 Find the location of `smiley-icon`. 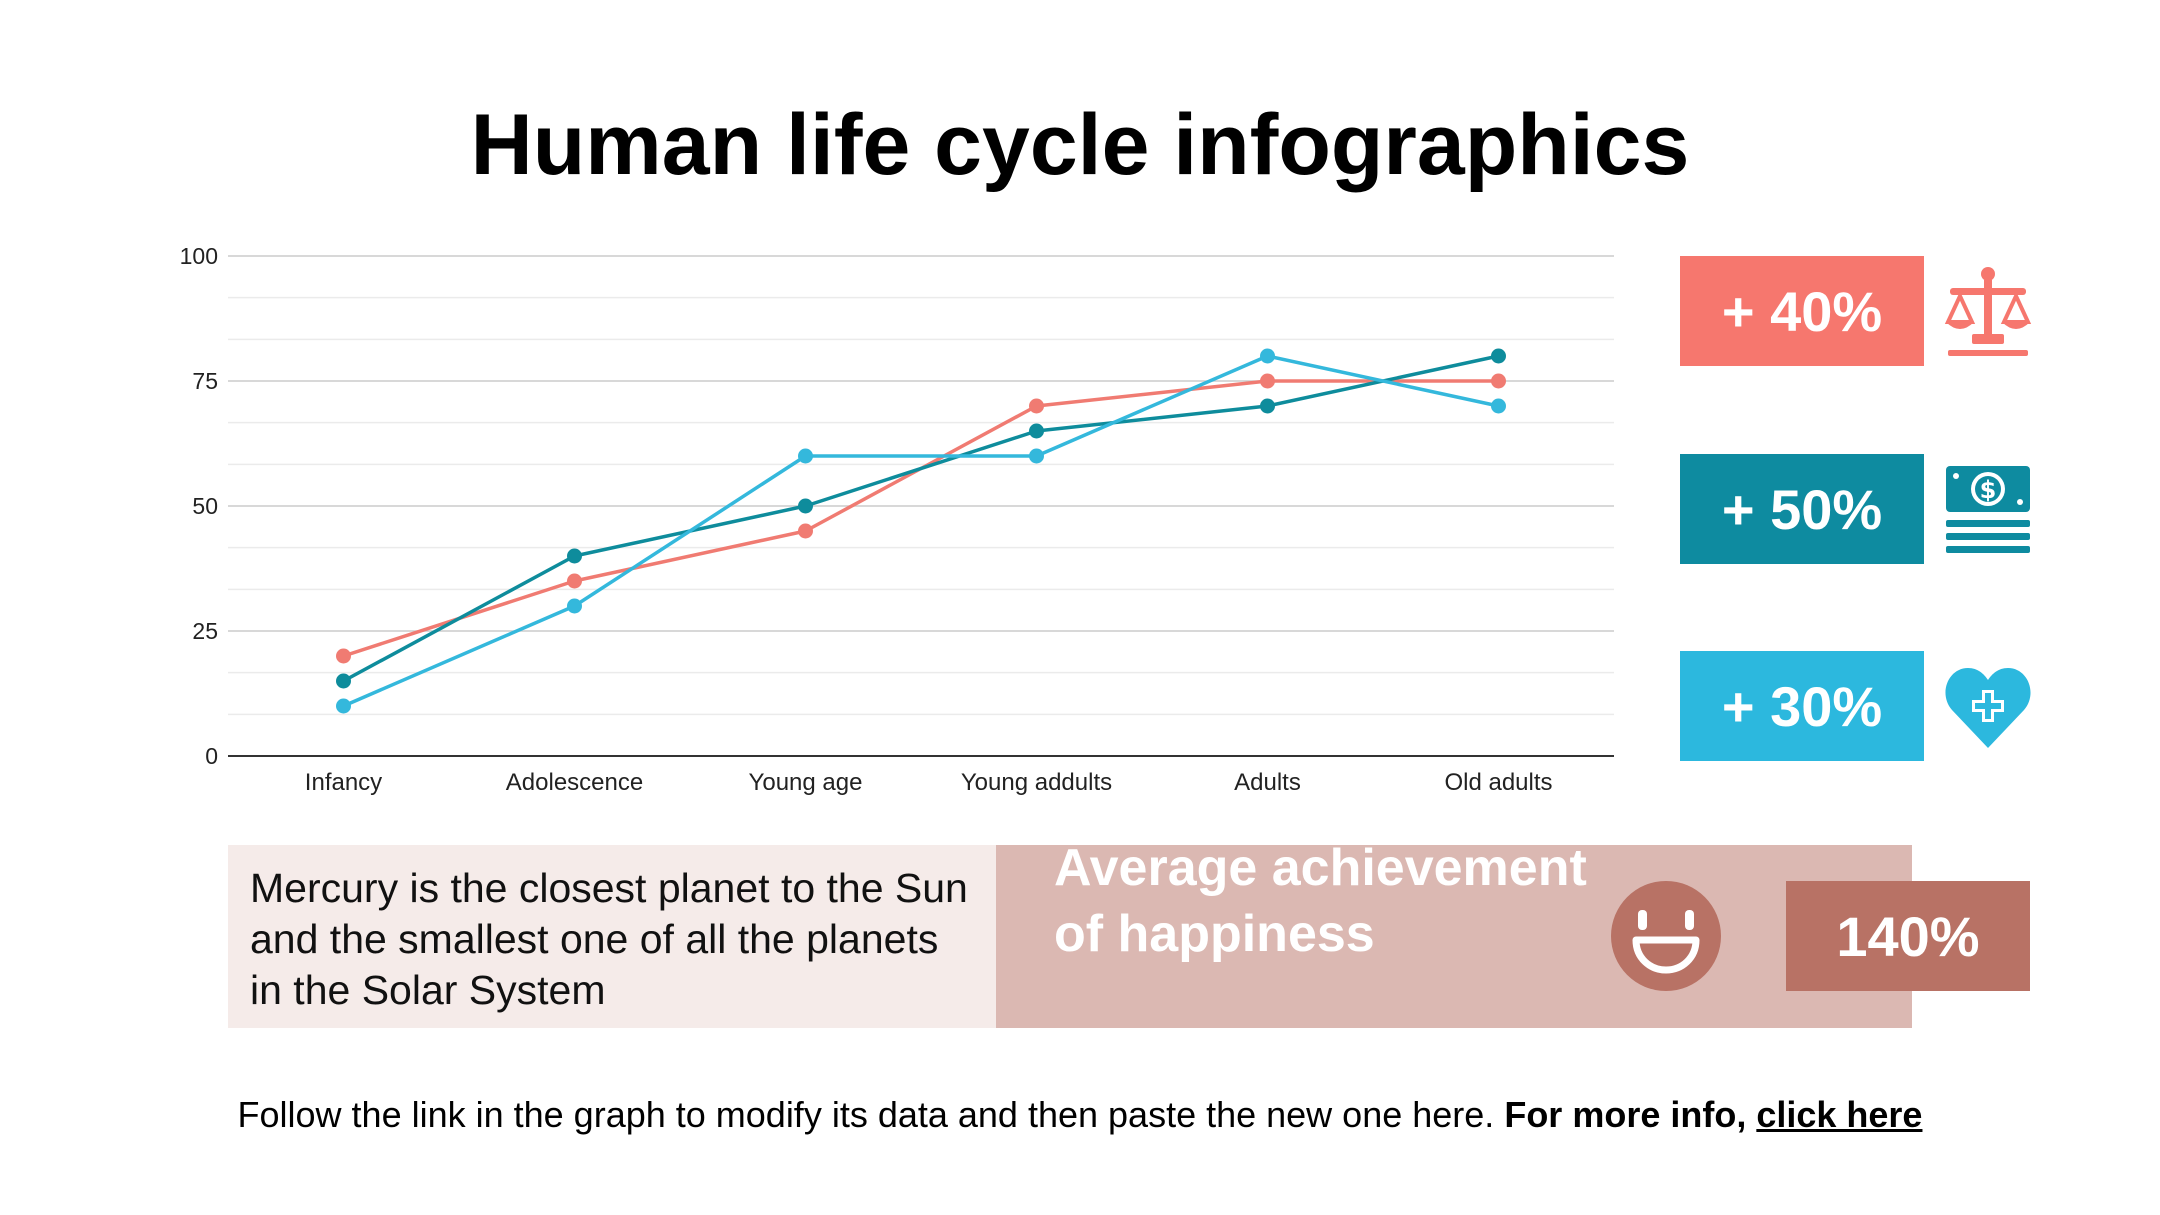

smiley-icon is located at coordinates (1666, 936).